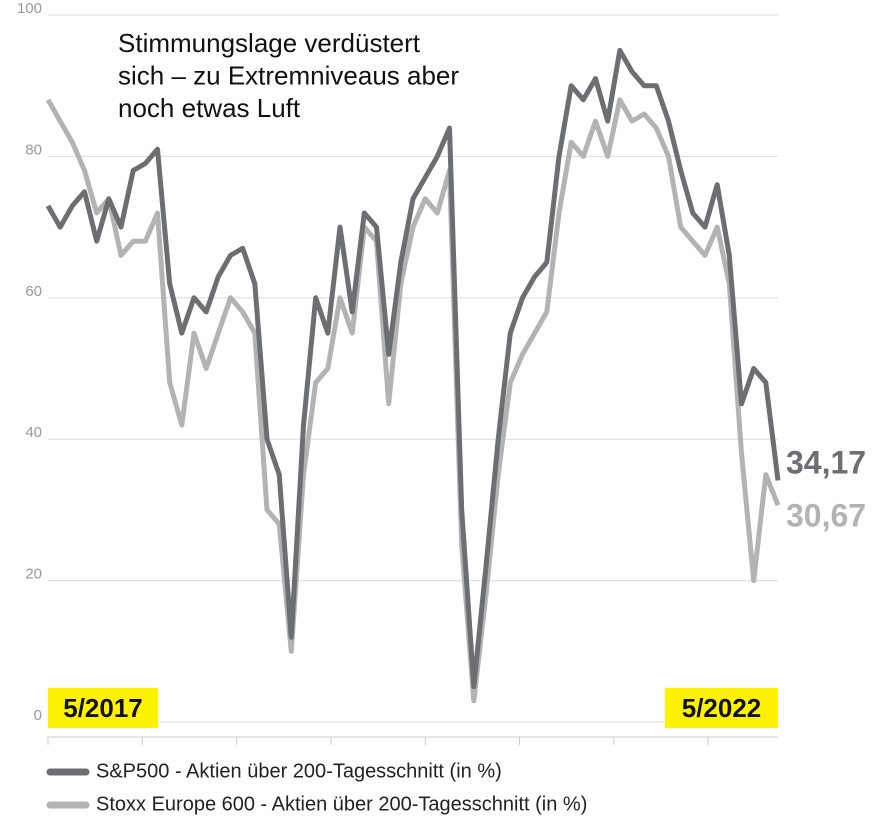  I want to click on x-tick-label: 5/2017, so click(103, 708).